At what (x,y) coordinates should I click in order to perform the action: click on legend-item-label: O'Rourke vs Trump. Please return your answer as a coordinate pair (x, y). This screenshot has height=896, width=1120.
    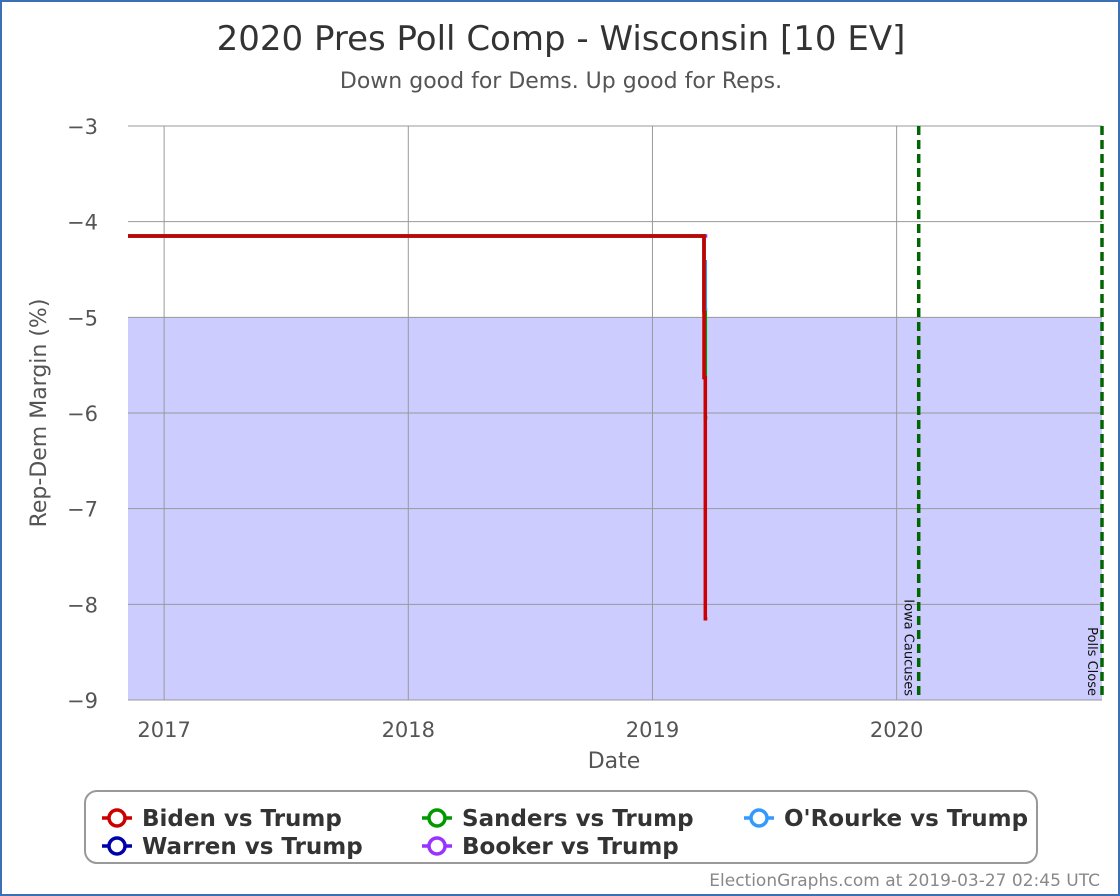
    Looking at the image, I should click on (906, 819).